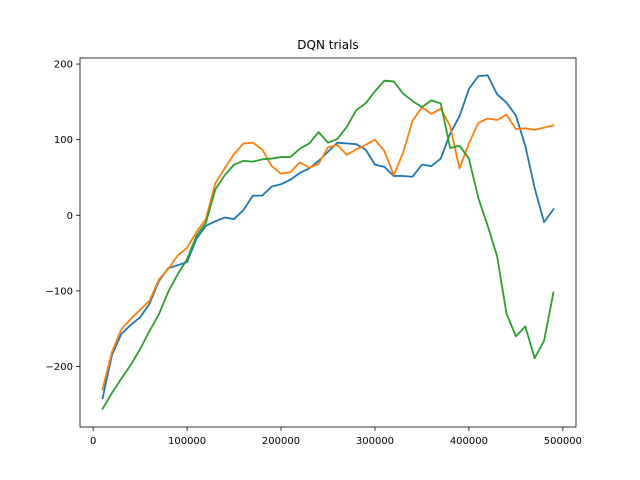 This screenshot has height=480, width=640. What do you see at coordinates (281, 441) in the screenshot?
I see `x-tick-label: 200000` at bounding box center [281, 441].